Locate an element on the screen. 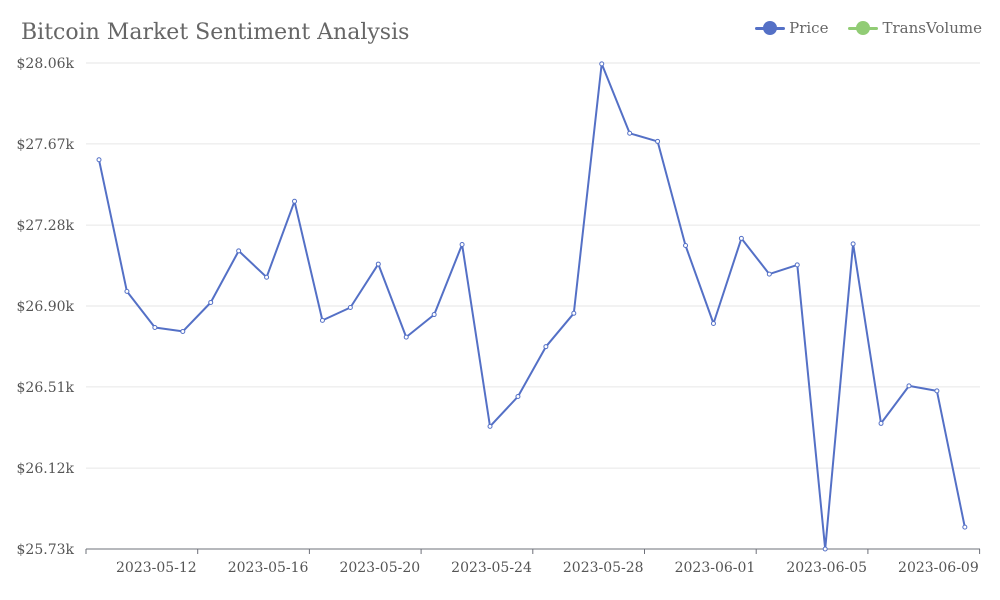  x-tick-label-2: 2023-05-20 is located at coordinates (379, 568).